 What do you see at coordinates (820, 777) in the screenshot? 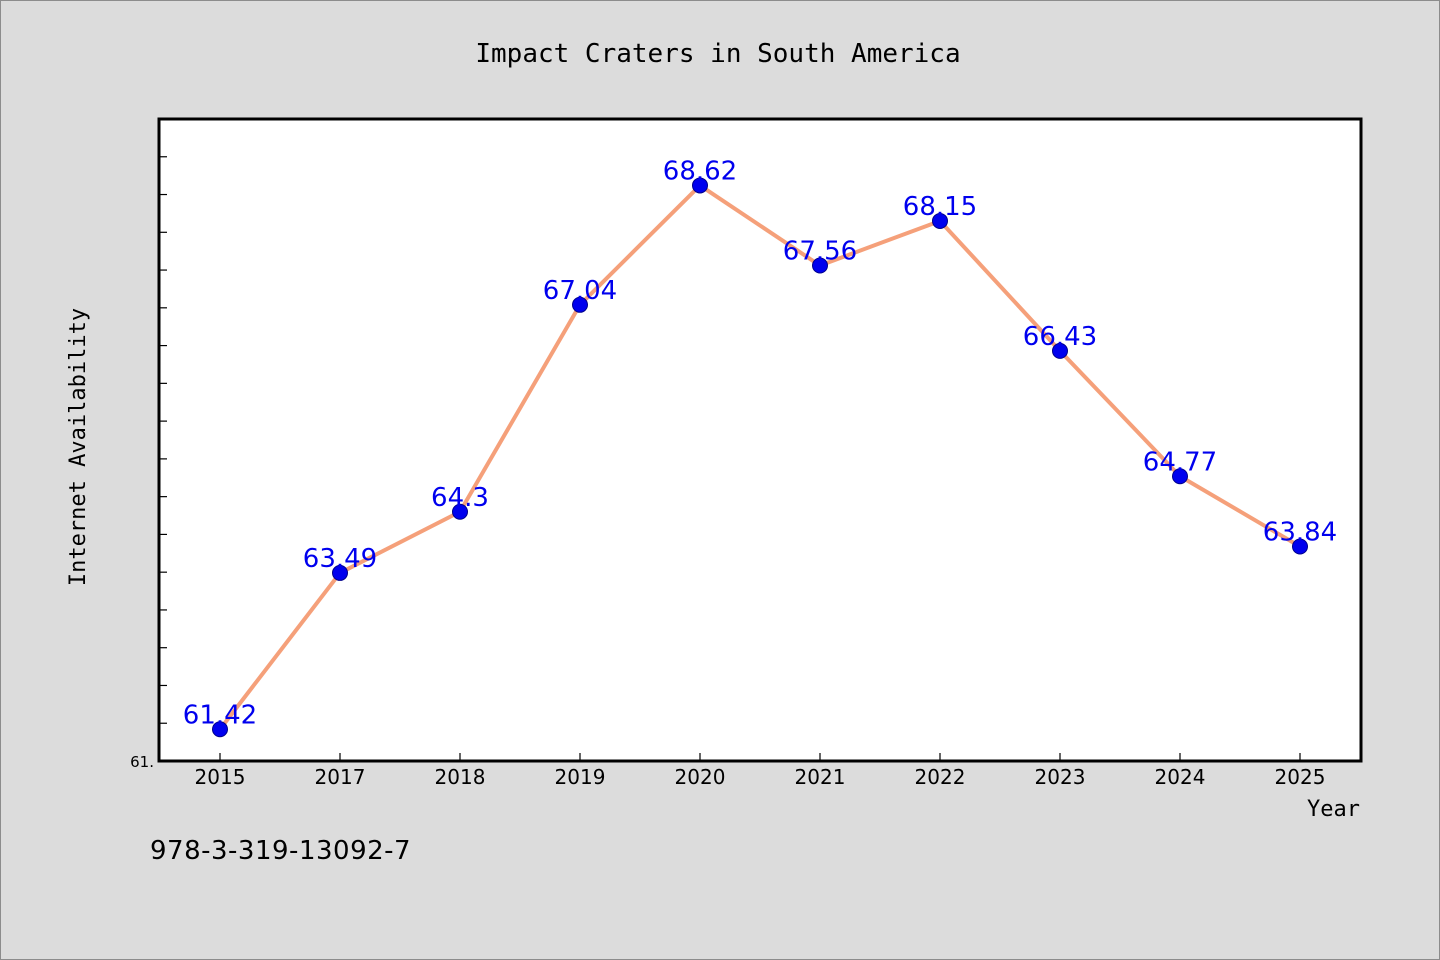
I see `x-tick-label: 2021` at bounding box center [820, 777].